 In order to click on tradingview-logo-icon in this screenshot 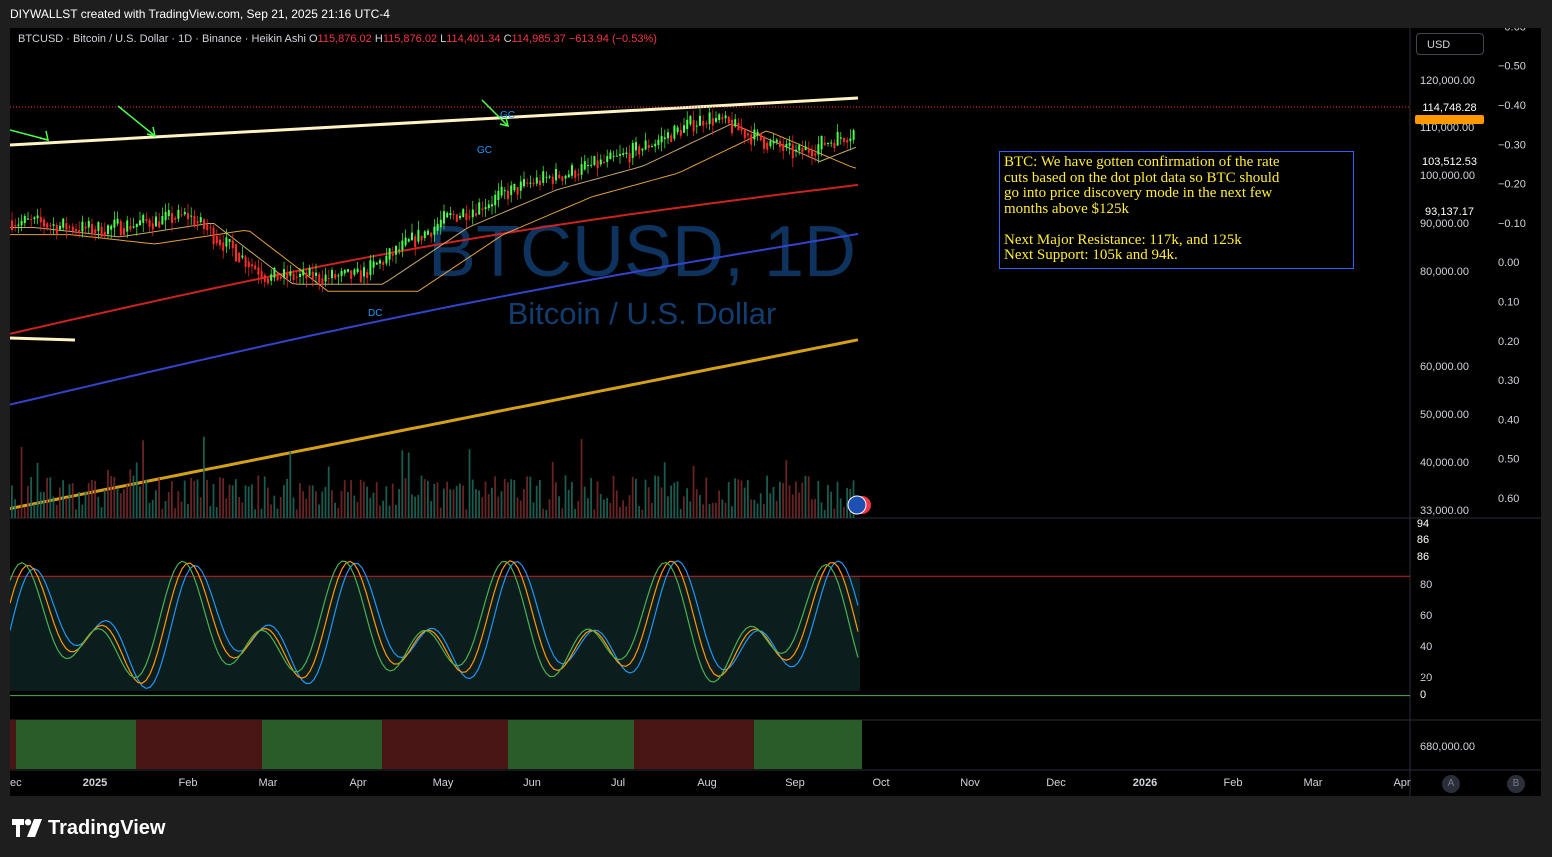, I will do `click(27, 828)`.